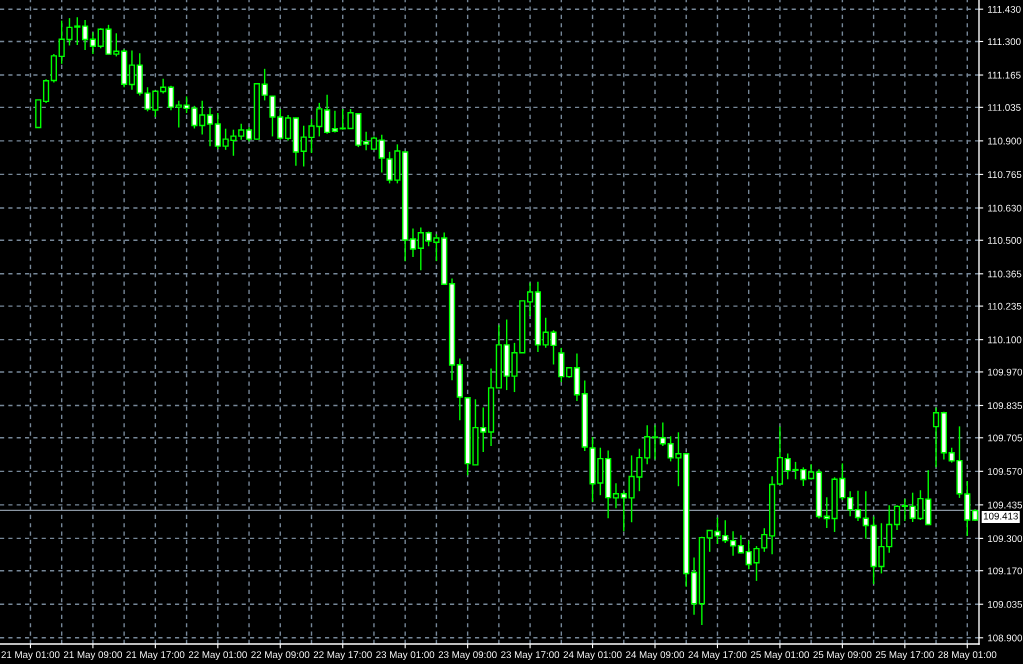 The width and height of the screenshot is (1023, 664). Describe the element at coordinates (1005, 471) in the screenshot. I see `y-tick-label: 109.570` at that location.